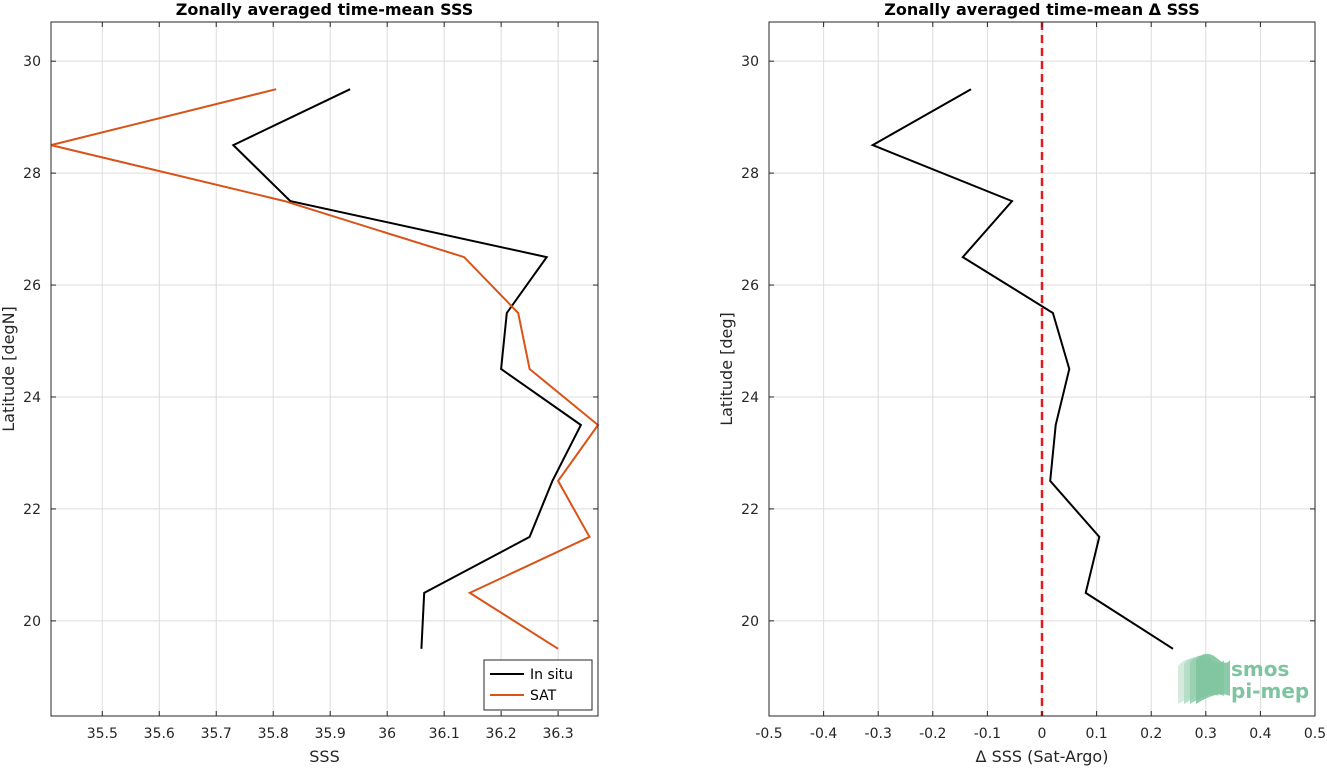 This screenshot has height=770, width=1327. Describe the element at coordinates (1042, 9) in the screenshot. I see `chart-title-delta-sss: Zonally averaged time-mean Δ SSS` at that location.